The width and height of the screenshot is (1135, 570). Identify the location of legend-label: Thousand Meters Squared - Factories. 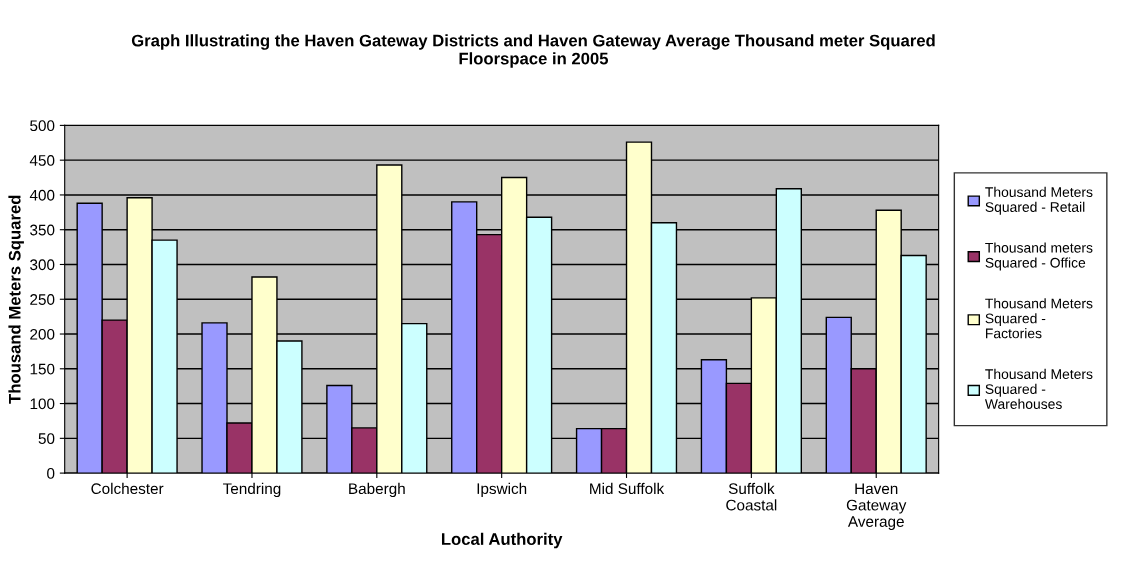
(1039, 318).